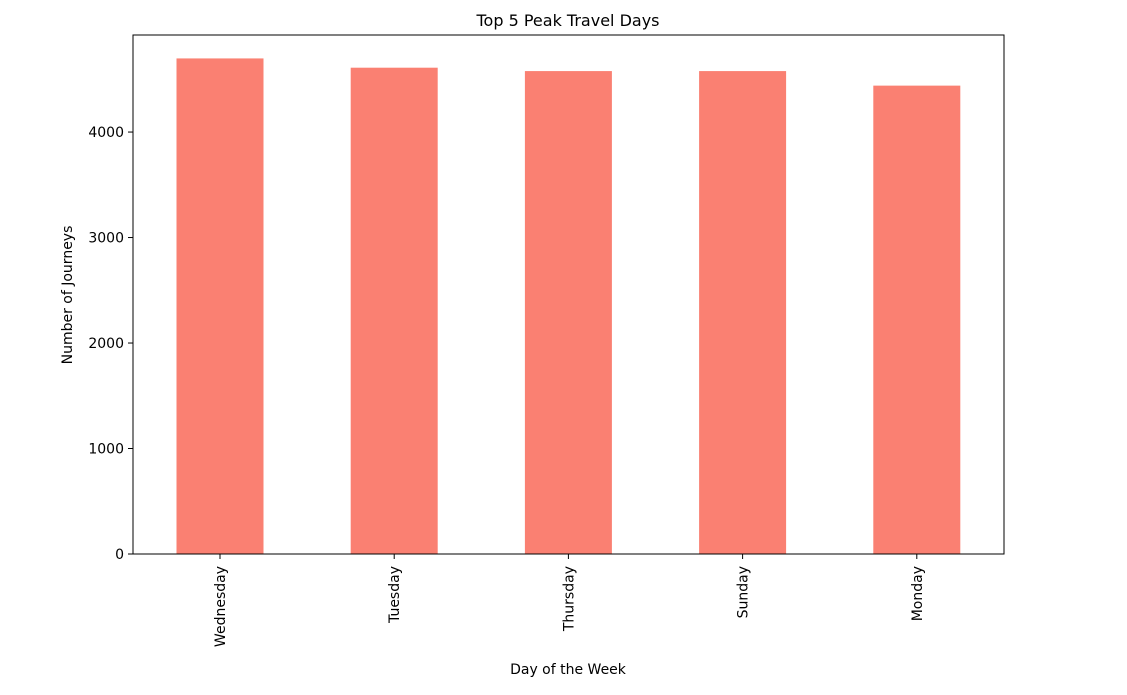  I want to click on x-tick-label: Thursday, so click(569, 599).